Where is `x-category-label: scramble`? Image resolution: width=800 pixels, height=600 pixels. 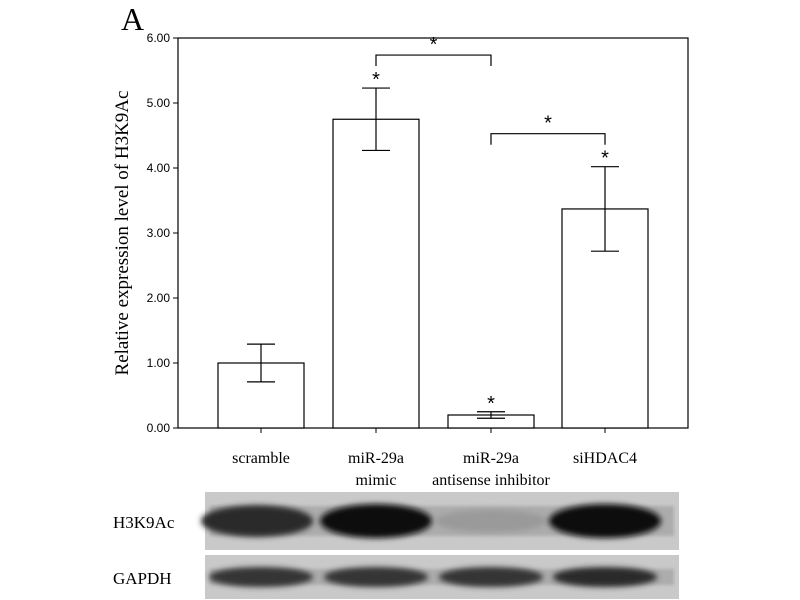 x-category-label: scramble is located at coordinates (261, 458).